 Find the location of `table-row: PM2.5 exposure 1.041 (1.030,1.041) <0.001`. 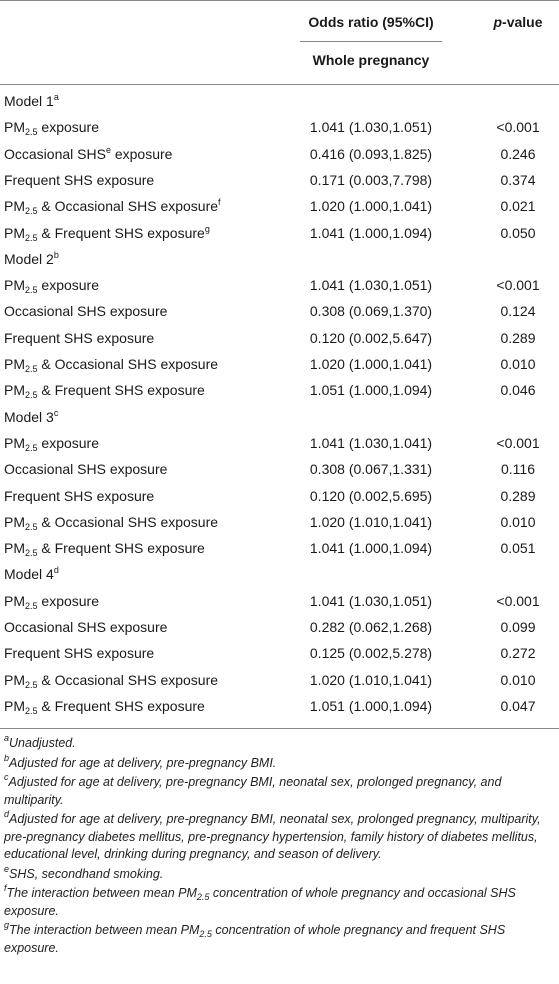

table-row: PM2.5 exposure 1.041 (1.030,1.041) <0.001 is located at coordinates (279, 448).